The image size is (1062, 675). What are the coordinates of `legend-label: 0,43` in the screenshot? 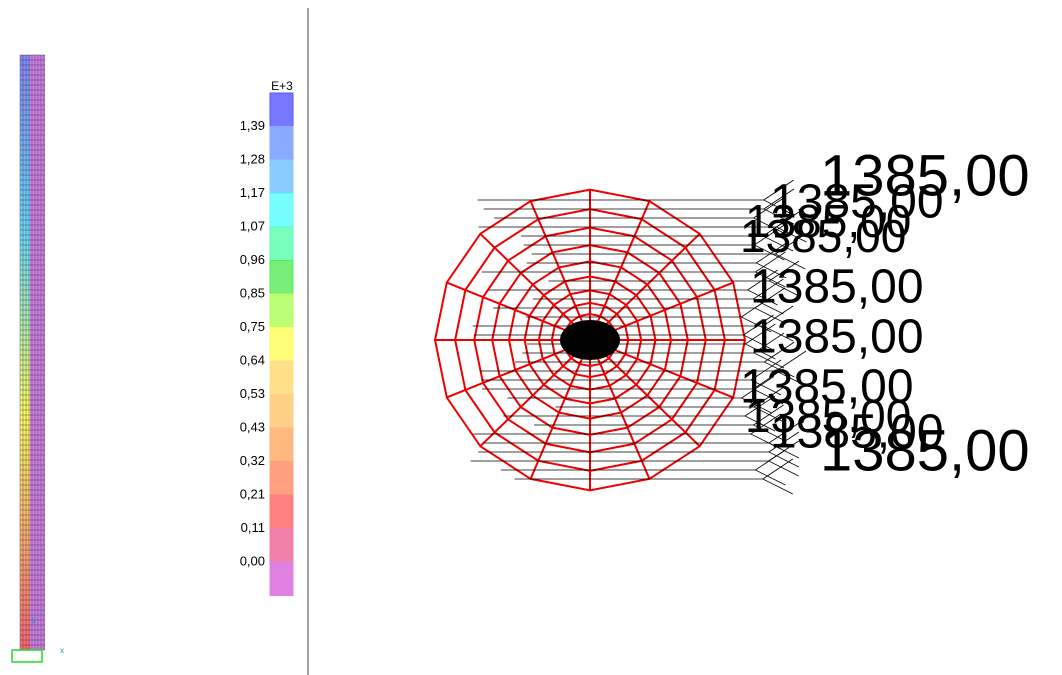 It's located at (252, 426).